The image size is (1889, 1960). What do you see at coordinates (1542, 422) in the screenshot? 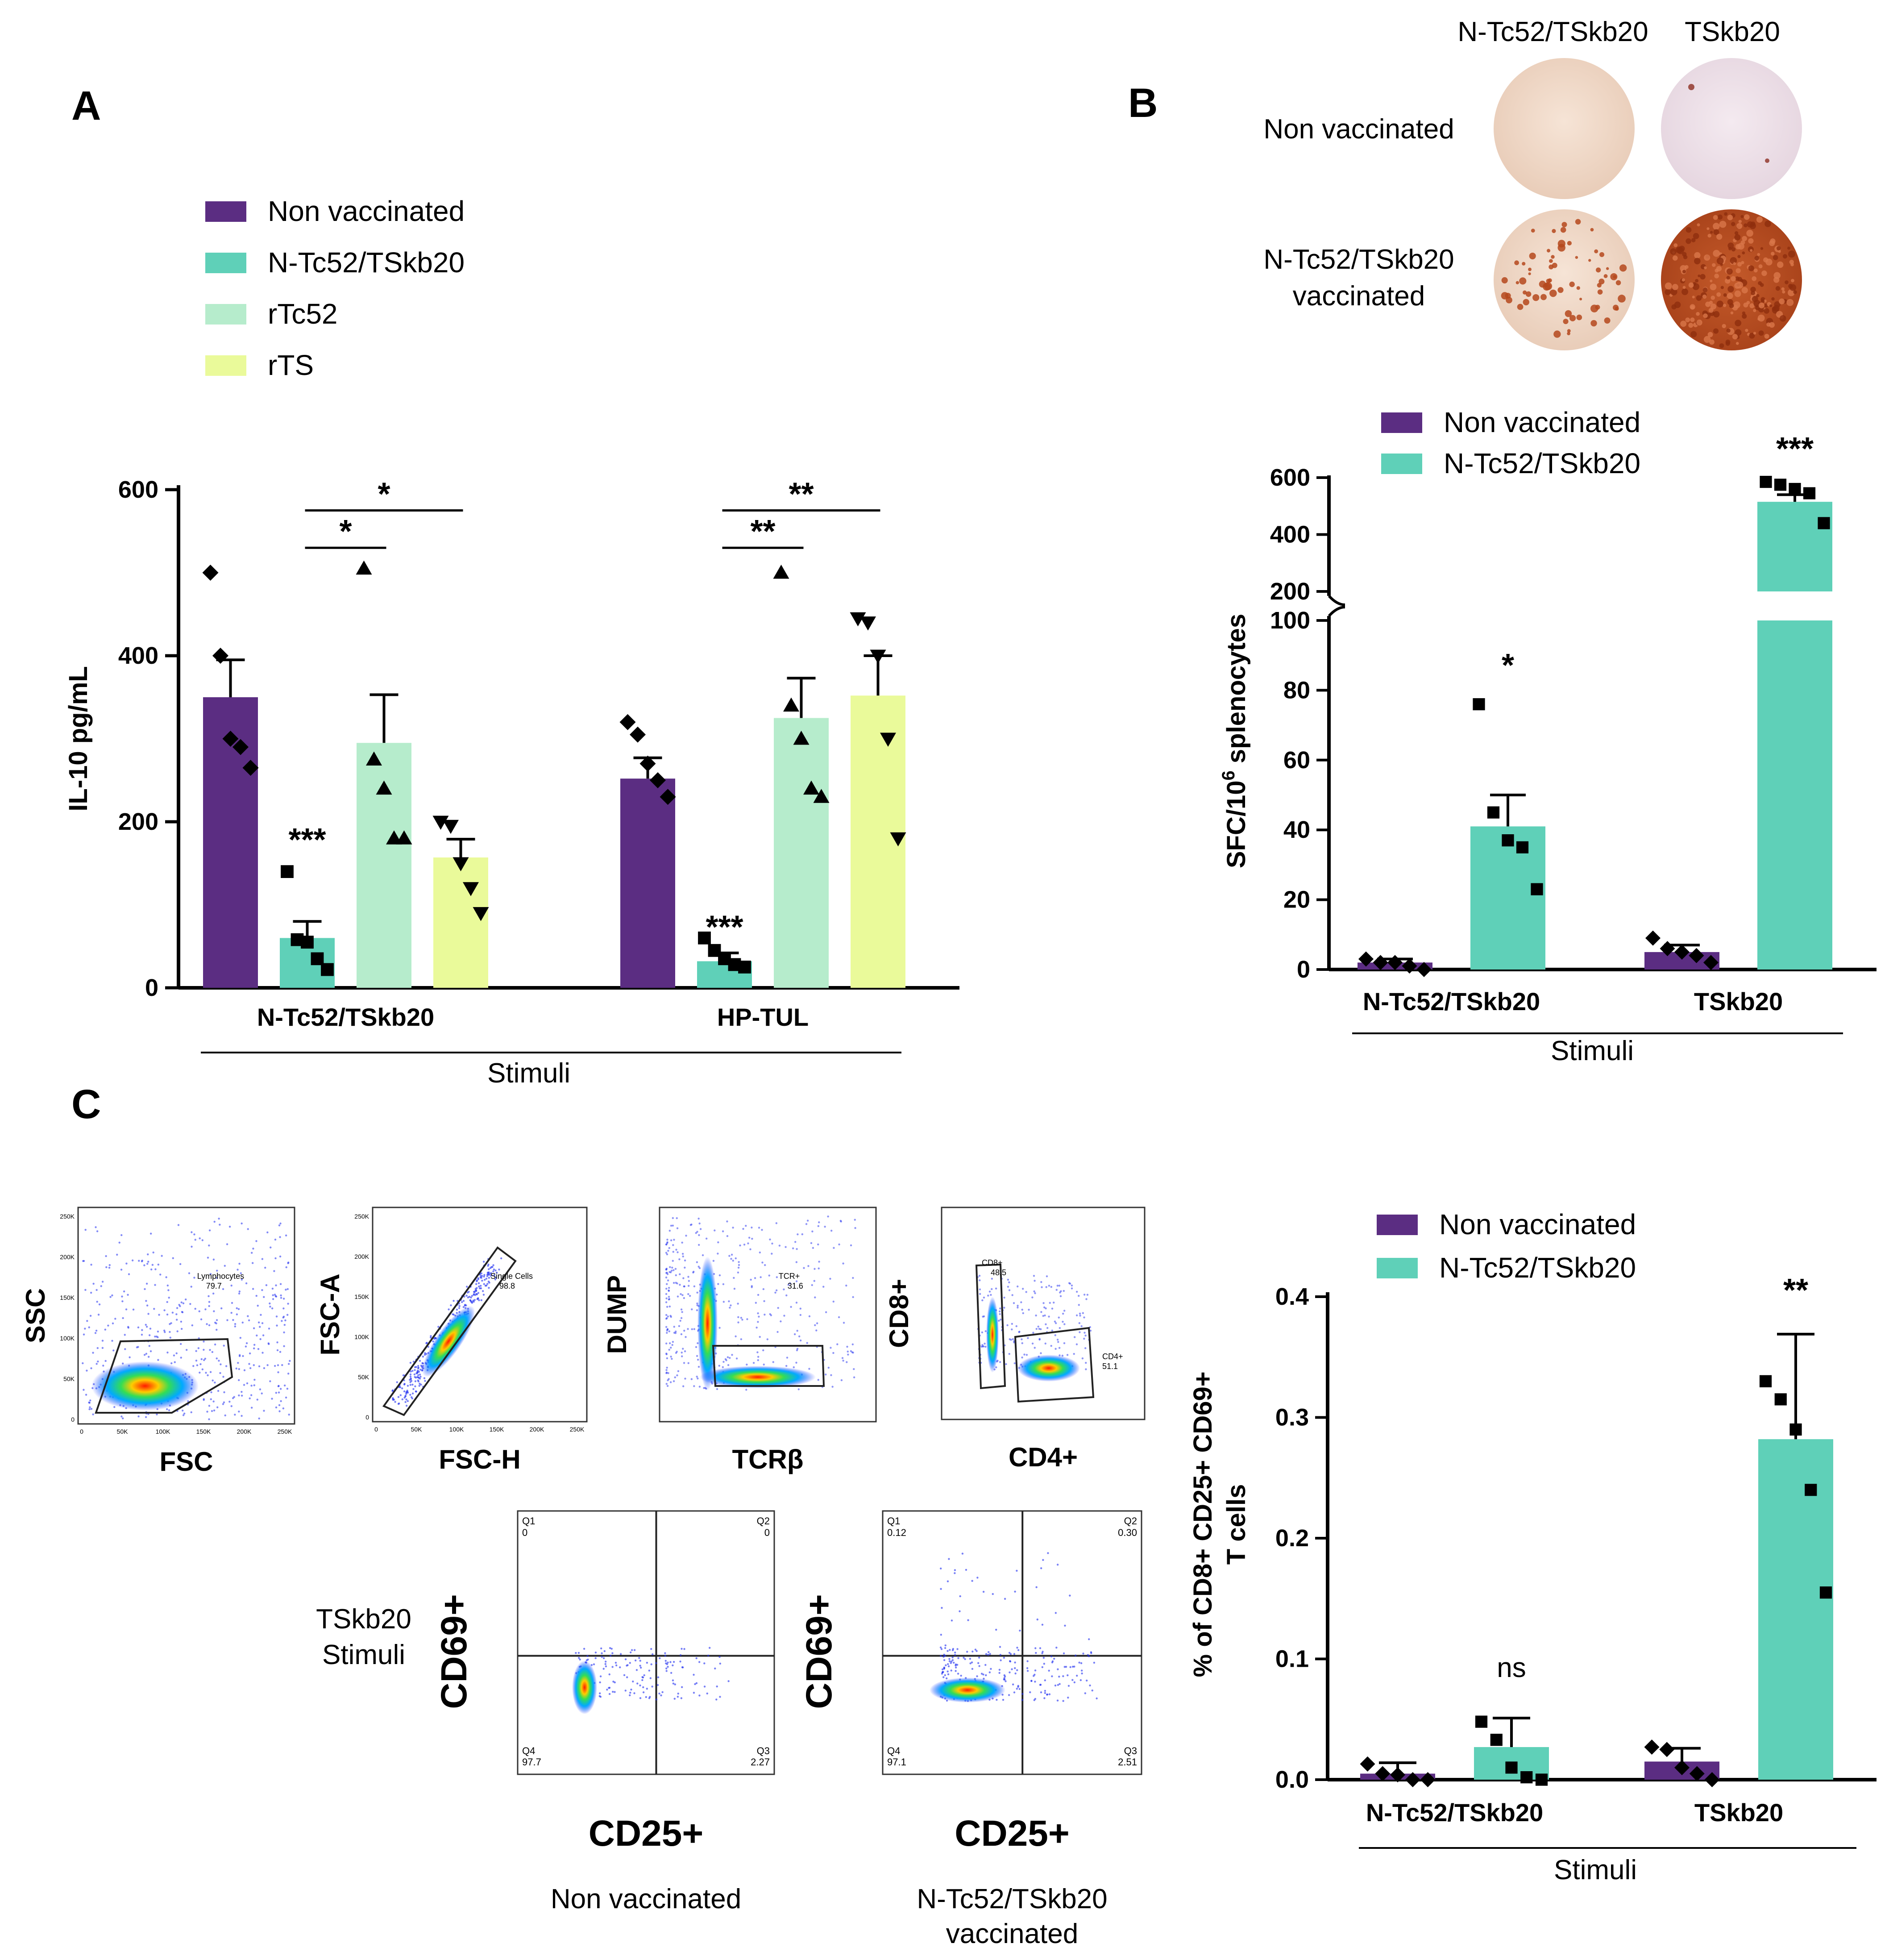
I see `legend-label-1: Non vaccinated` at bounding box center [1542, 422].